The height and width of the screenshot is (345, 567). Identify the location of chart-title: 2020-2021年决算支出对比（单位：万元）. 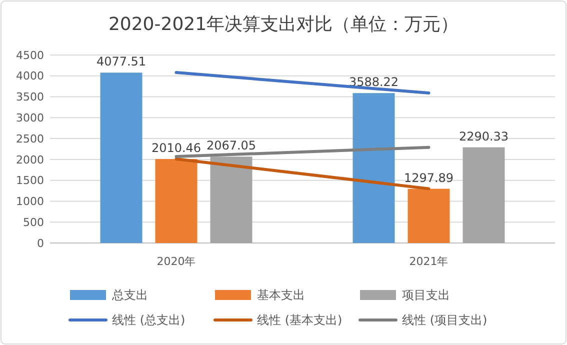
(283, 24).